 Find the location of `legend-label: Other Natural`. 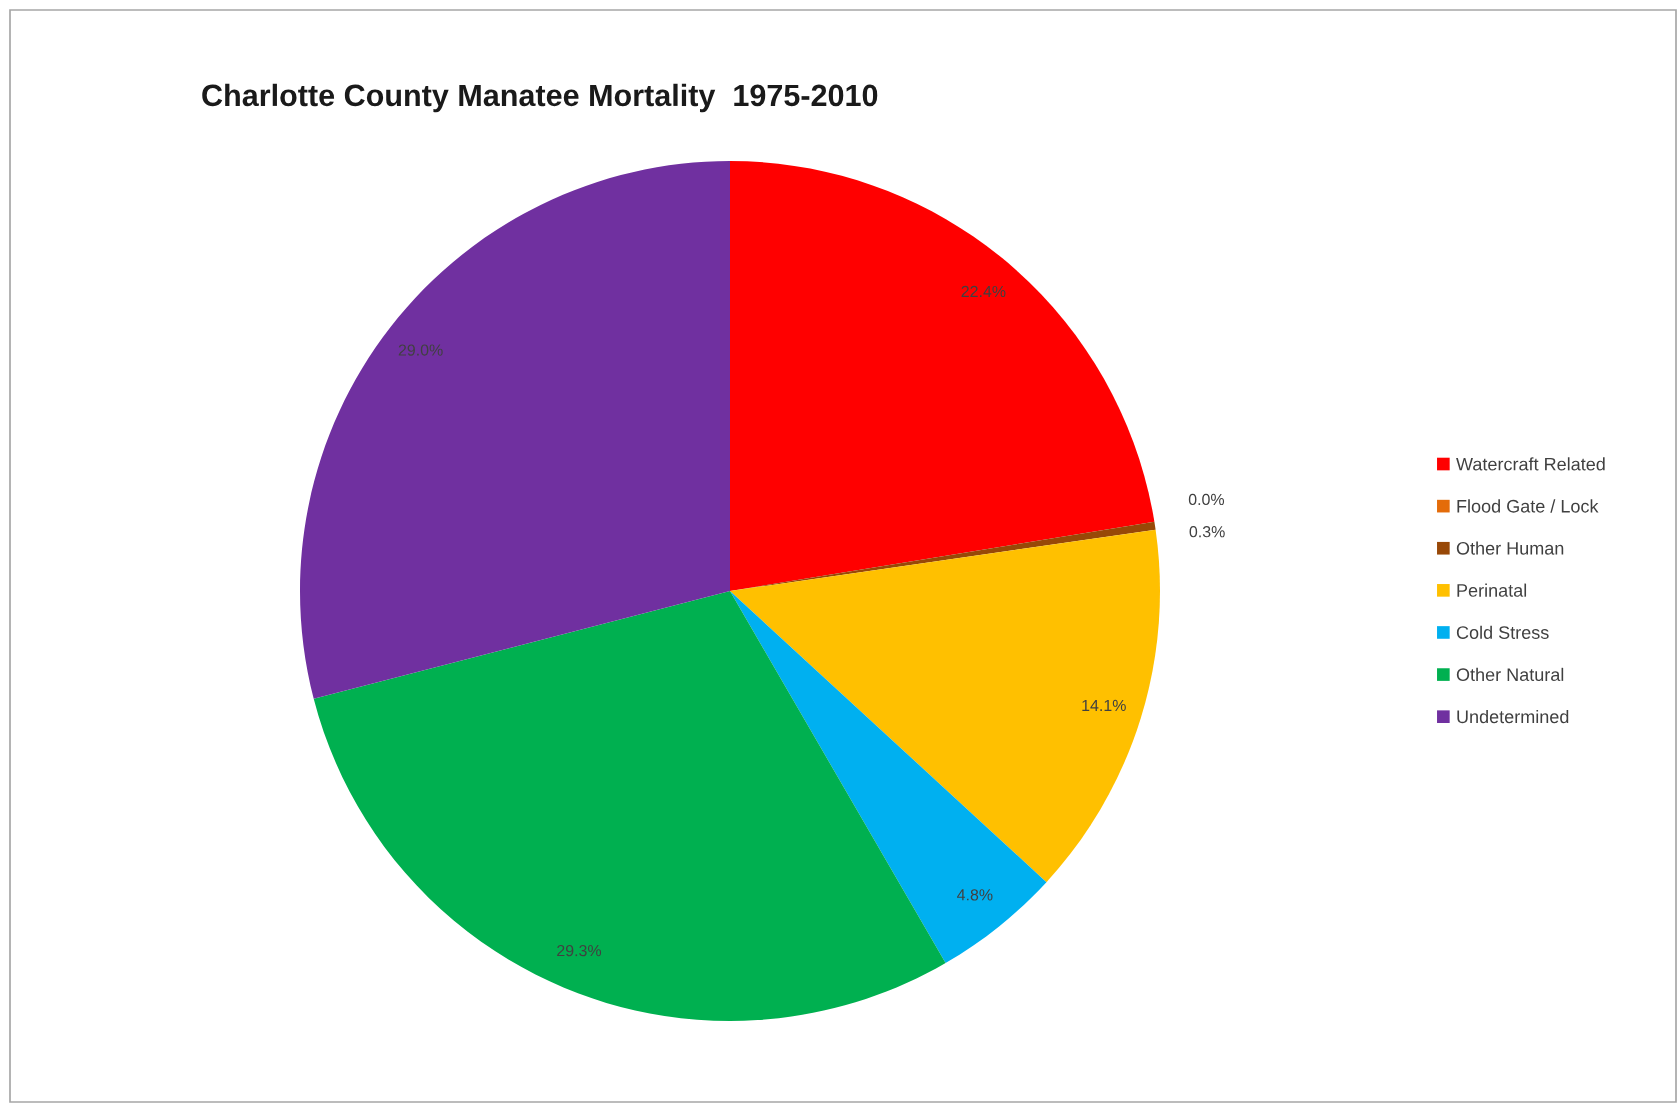

legend-label: Other Natural is located at coordinates (1510, 674).